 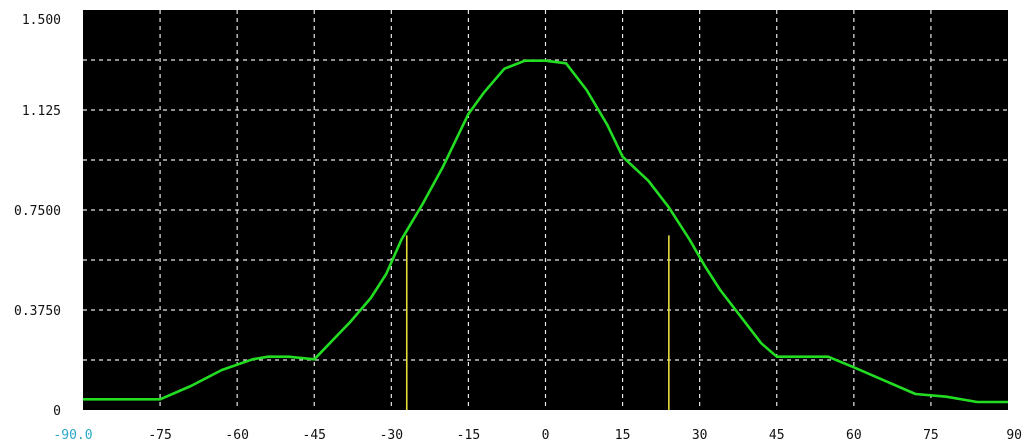 What do you see at coordinates (37, 311) in the screenshot?
I see `y-tick-label: 0.3750` at bounding box center [37, 311].